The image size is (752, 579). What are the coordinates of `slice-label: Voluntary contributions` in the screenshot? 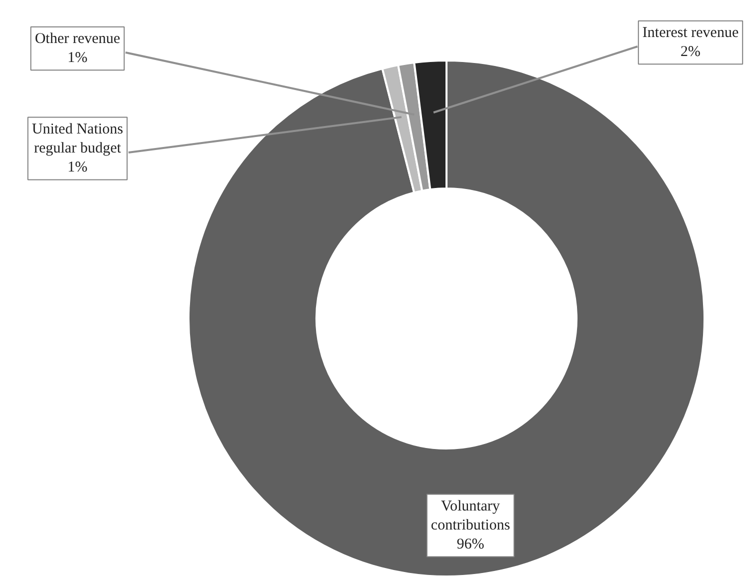 It's located at (470, 516).